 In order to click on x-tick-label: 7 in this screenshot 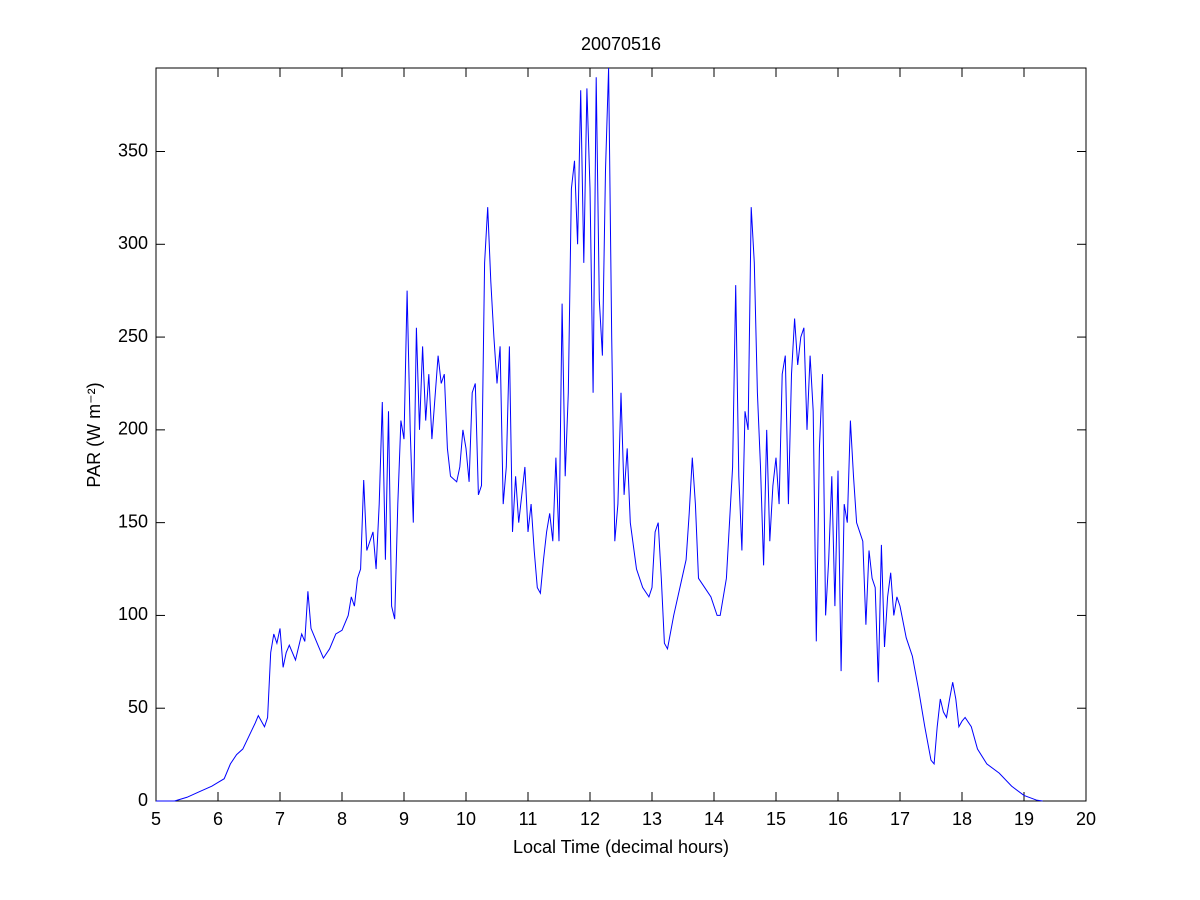, I will do `click(280, 819)`.